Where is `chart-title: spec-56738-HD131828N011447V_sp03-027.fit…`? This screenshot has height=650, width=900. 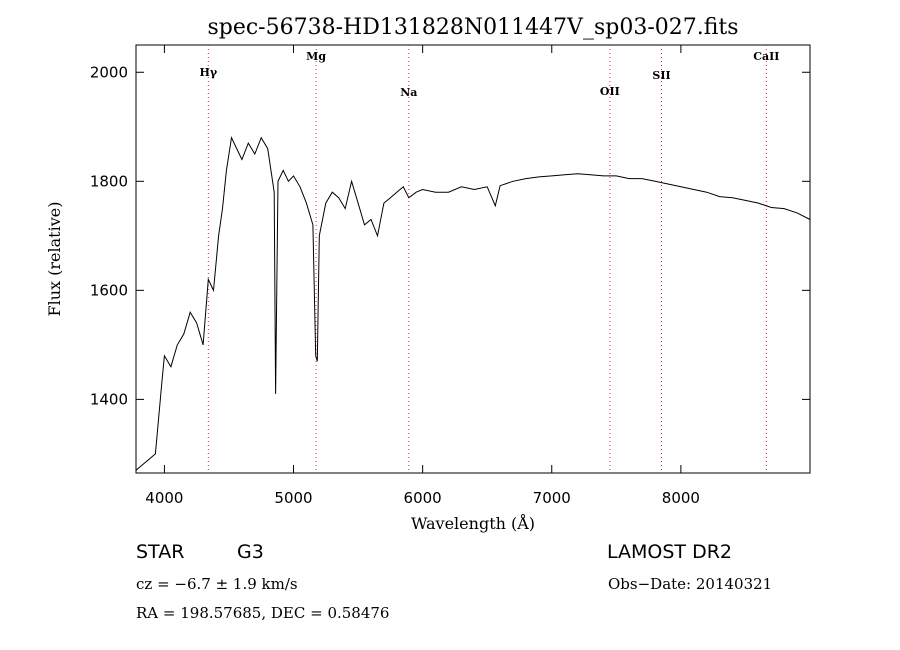
chart-title: spec-56738-HD131828N011447V_sp03-027.fit… is located at coordinates (472, 27).